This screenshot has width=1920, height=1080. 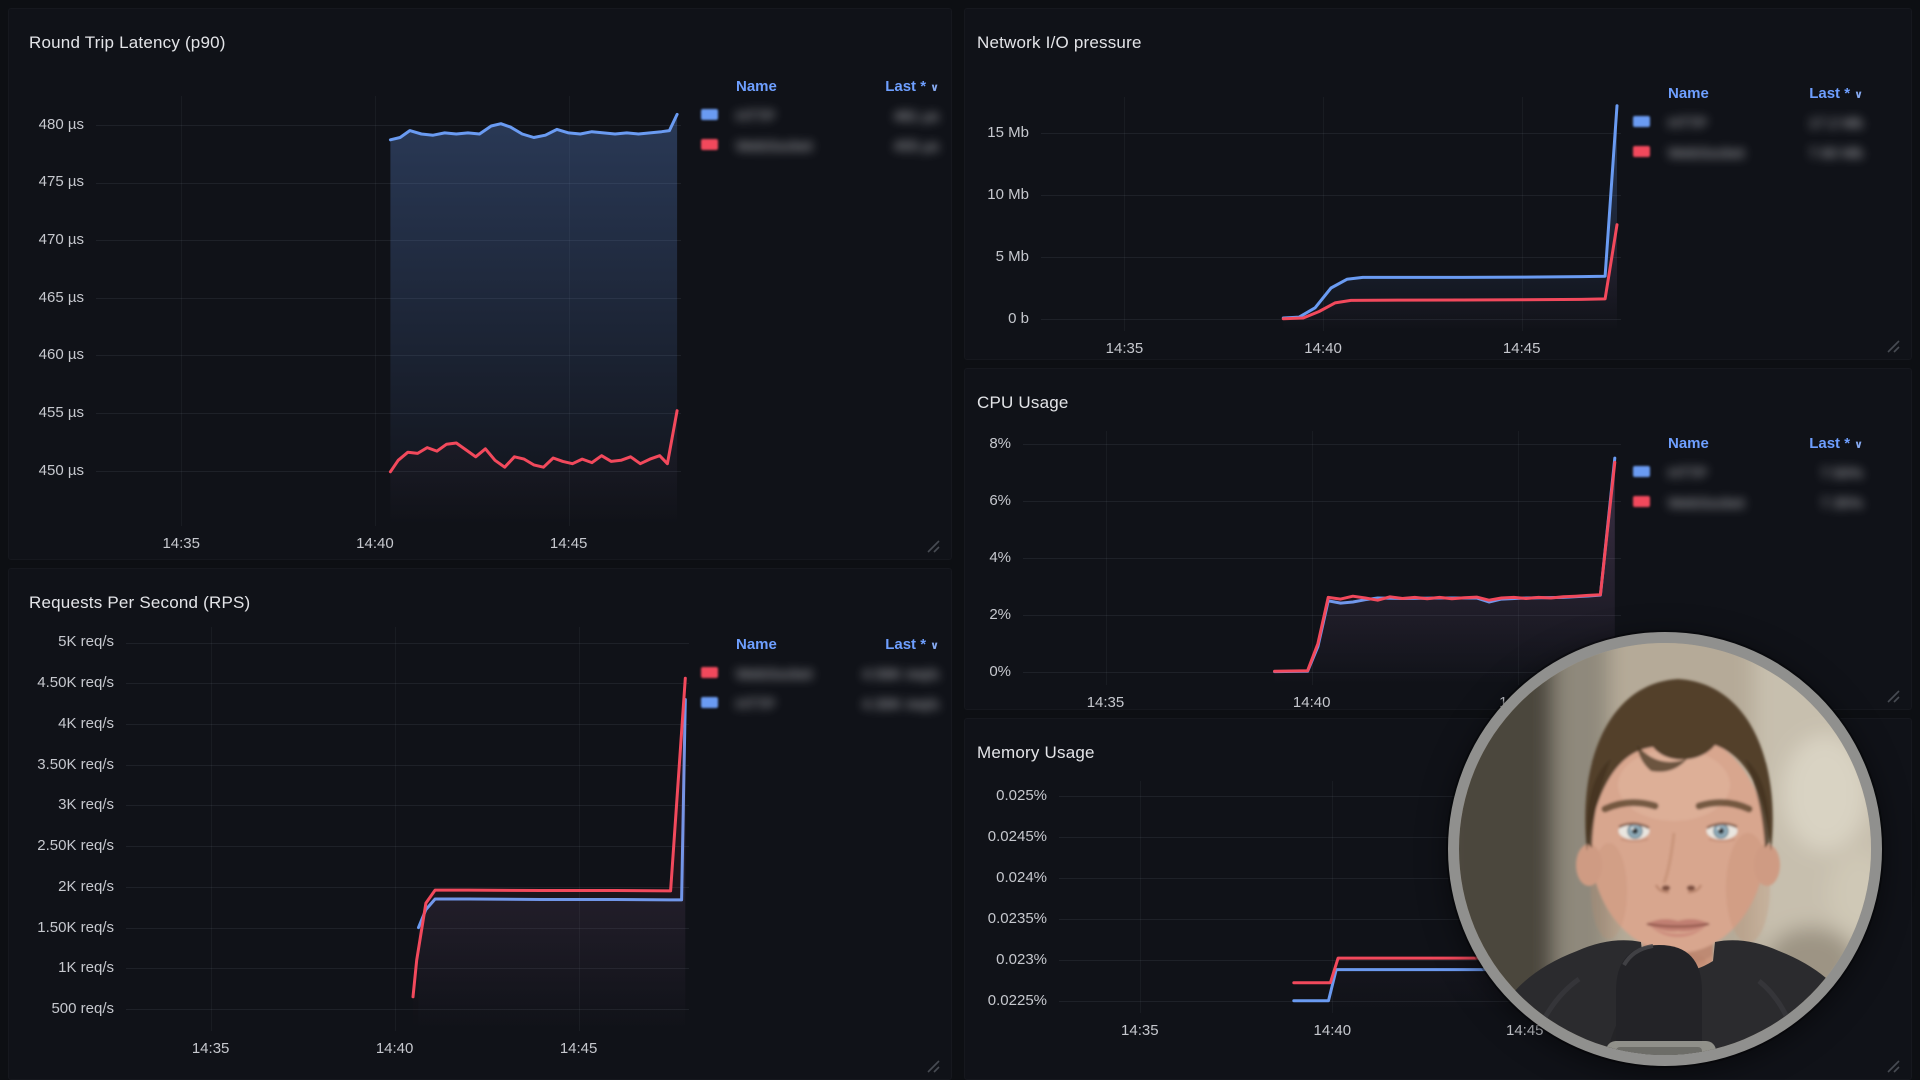 What do you see at coordinates (1023, 402) in the screenshot?
I see `panel-title: CPU Usage` at bounding box center [1023, 402].